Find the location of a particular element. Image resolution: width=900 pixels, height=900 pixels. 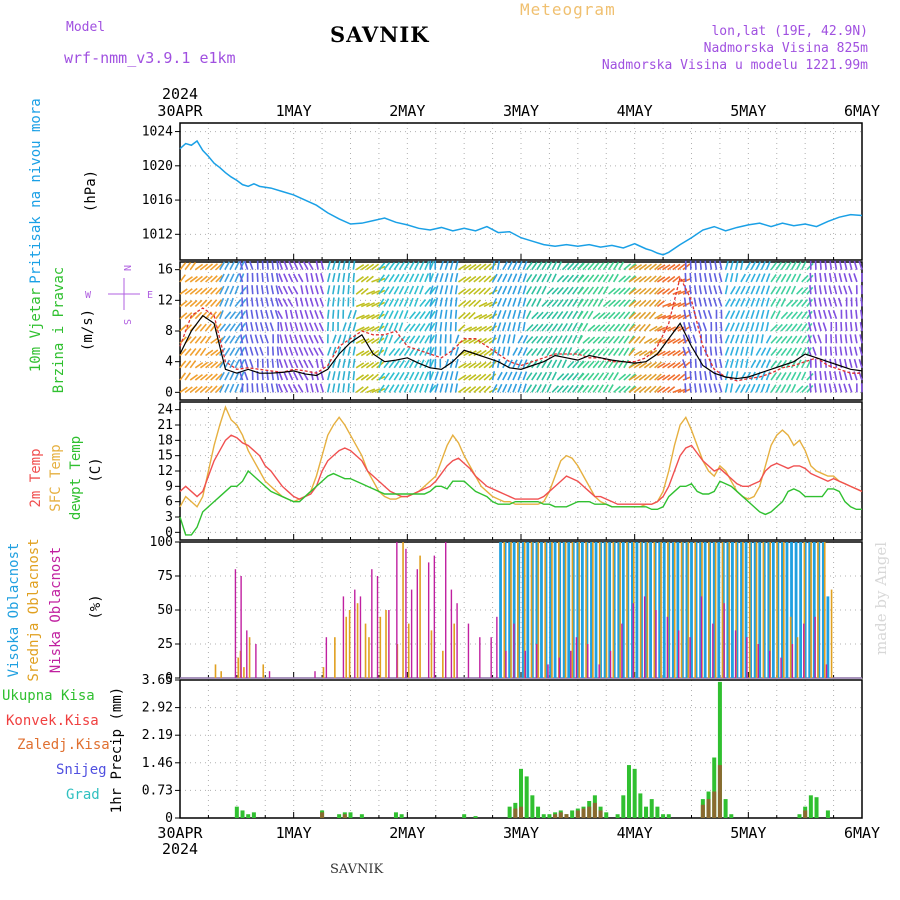

y-tick-label: 1020 is located at coordinates (157, 166).